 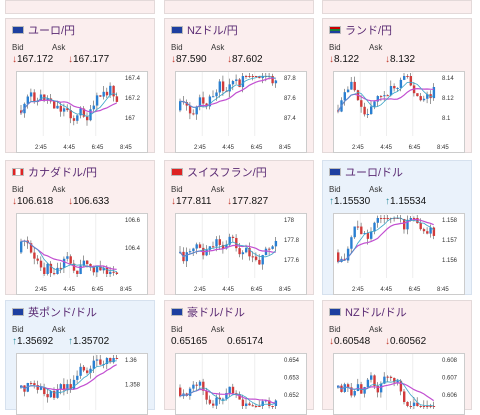 I want to click on bidask-values: ↑1.35692 ↑1.35702, so click(x=82, y=341).